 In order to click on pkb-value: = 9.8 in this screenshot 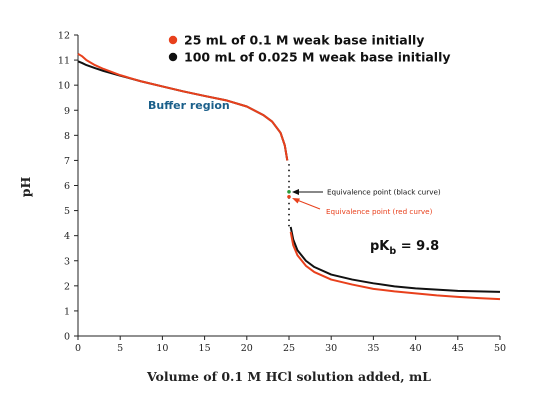, I will do `click(417, 246)`.